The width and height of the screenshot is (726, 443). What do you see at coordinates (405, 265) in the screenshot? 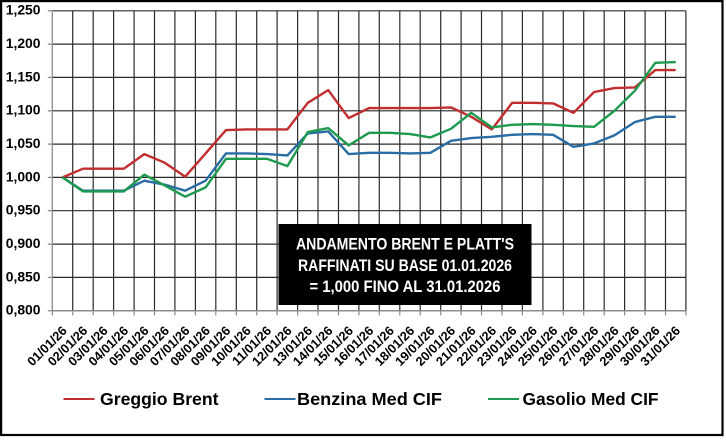
I see `svg-text: RAFFINATI SU BASE 01.01.2026` at bounding box center [405, 265].